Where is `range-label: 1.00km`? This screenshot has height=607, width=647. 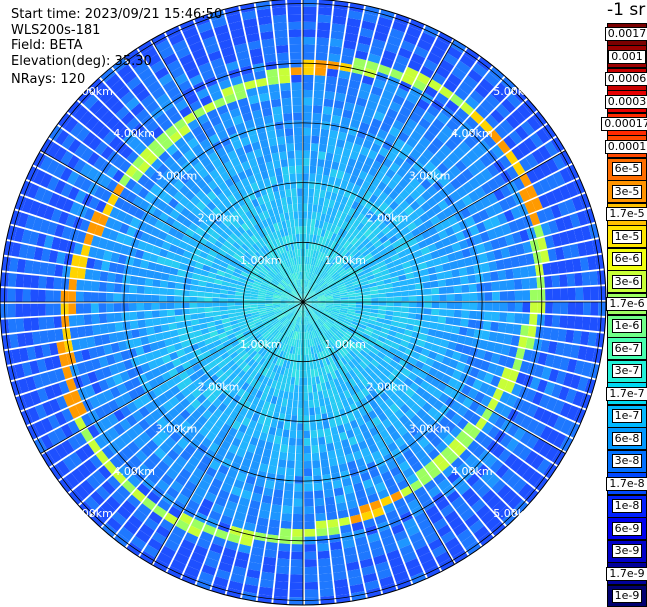
range-label: 1.00km is located at coordinates (261, 260).